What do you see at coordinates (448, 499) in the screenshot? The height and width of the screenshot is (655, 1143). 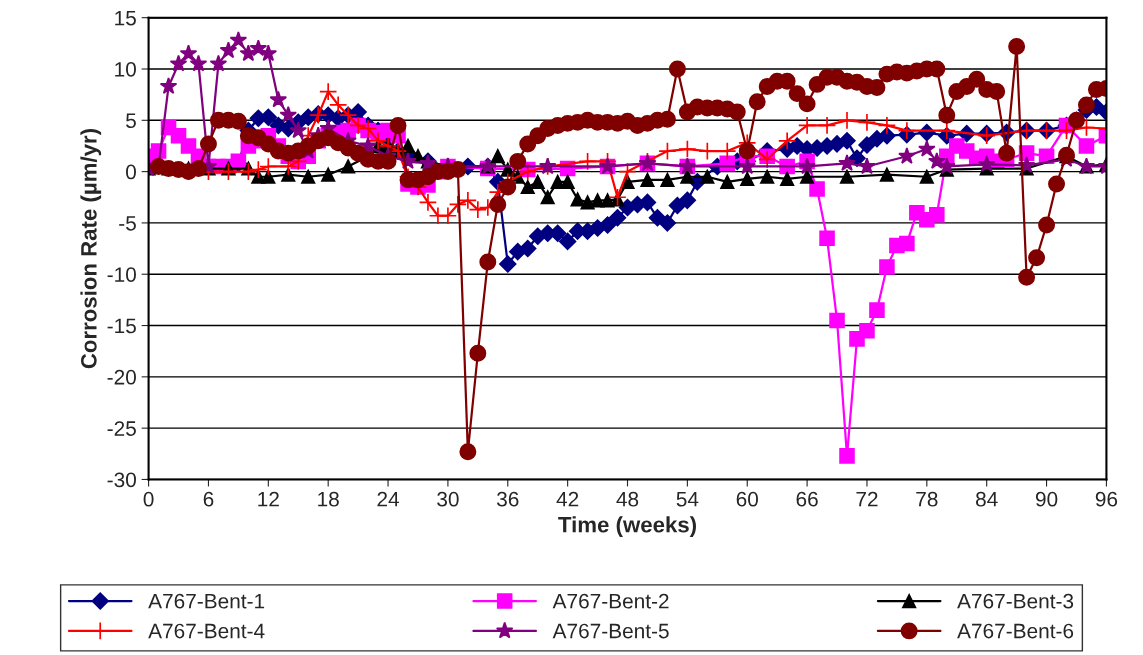 I see `x-tick-label: 30` at bounding box center [448, 499].